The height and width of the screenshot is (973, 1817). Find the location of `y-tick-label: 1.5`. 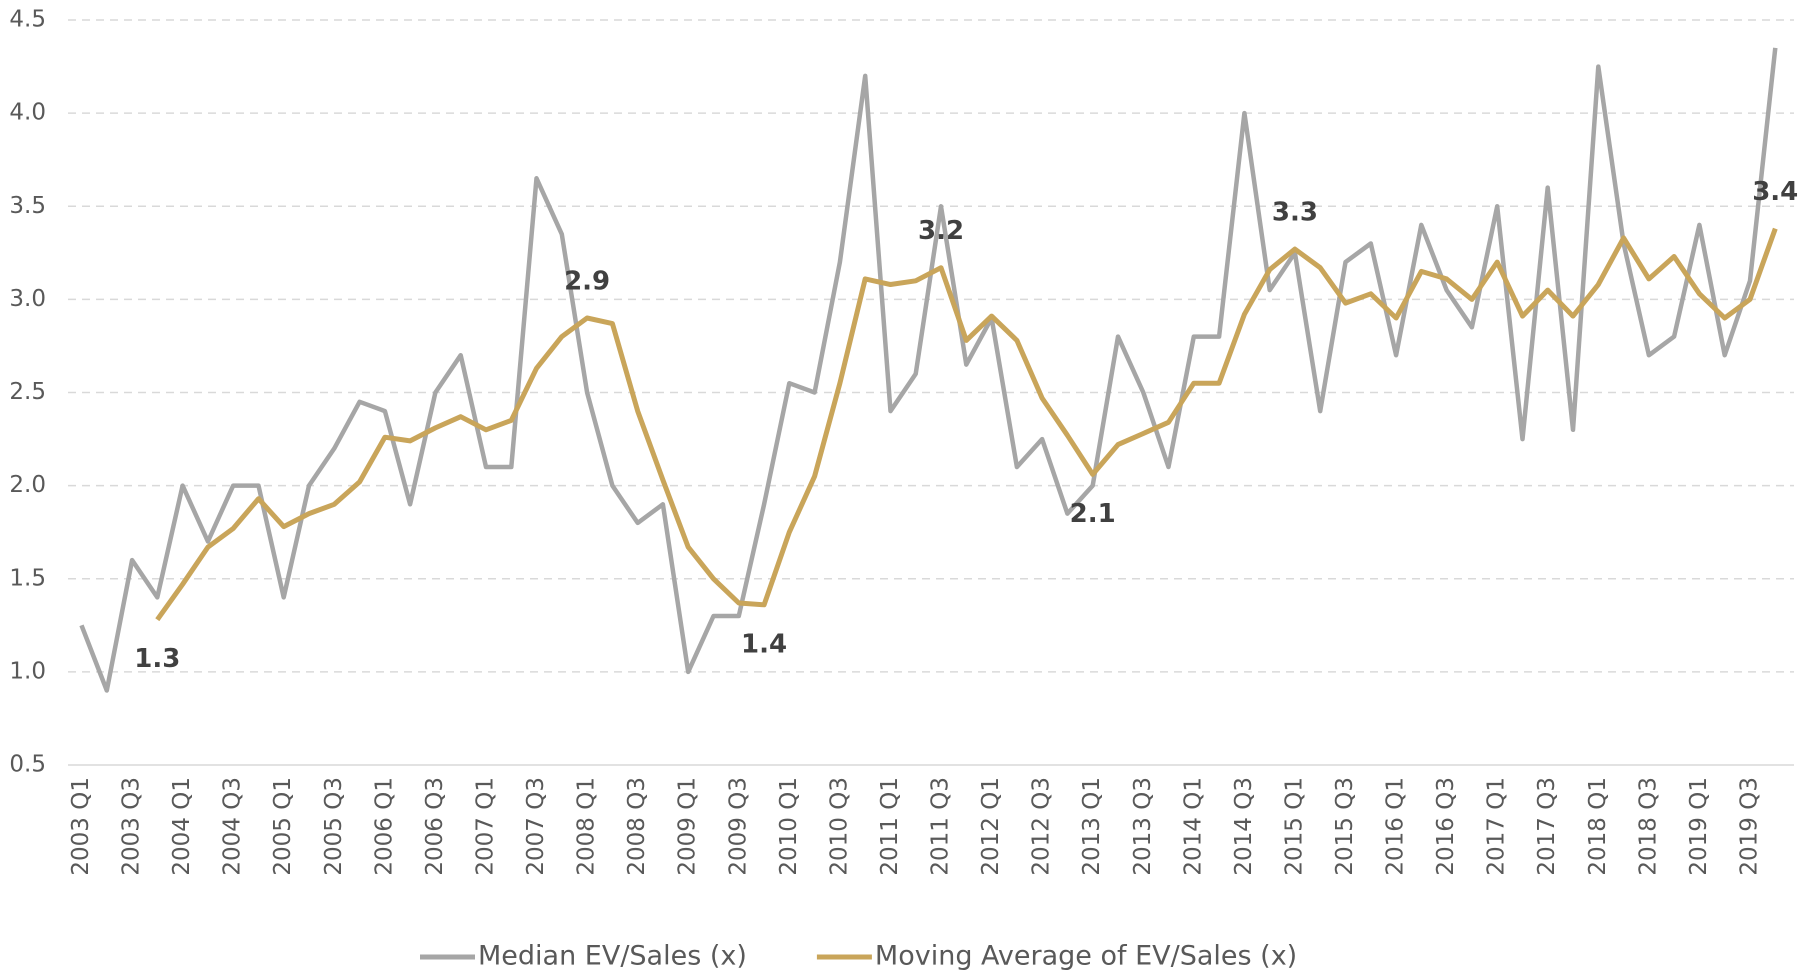

y-tick-label: 1.5 is located at coordinates (27, 578).